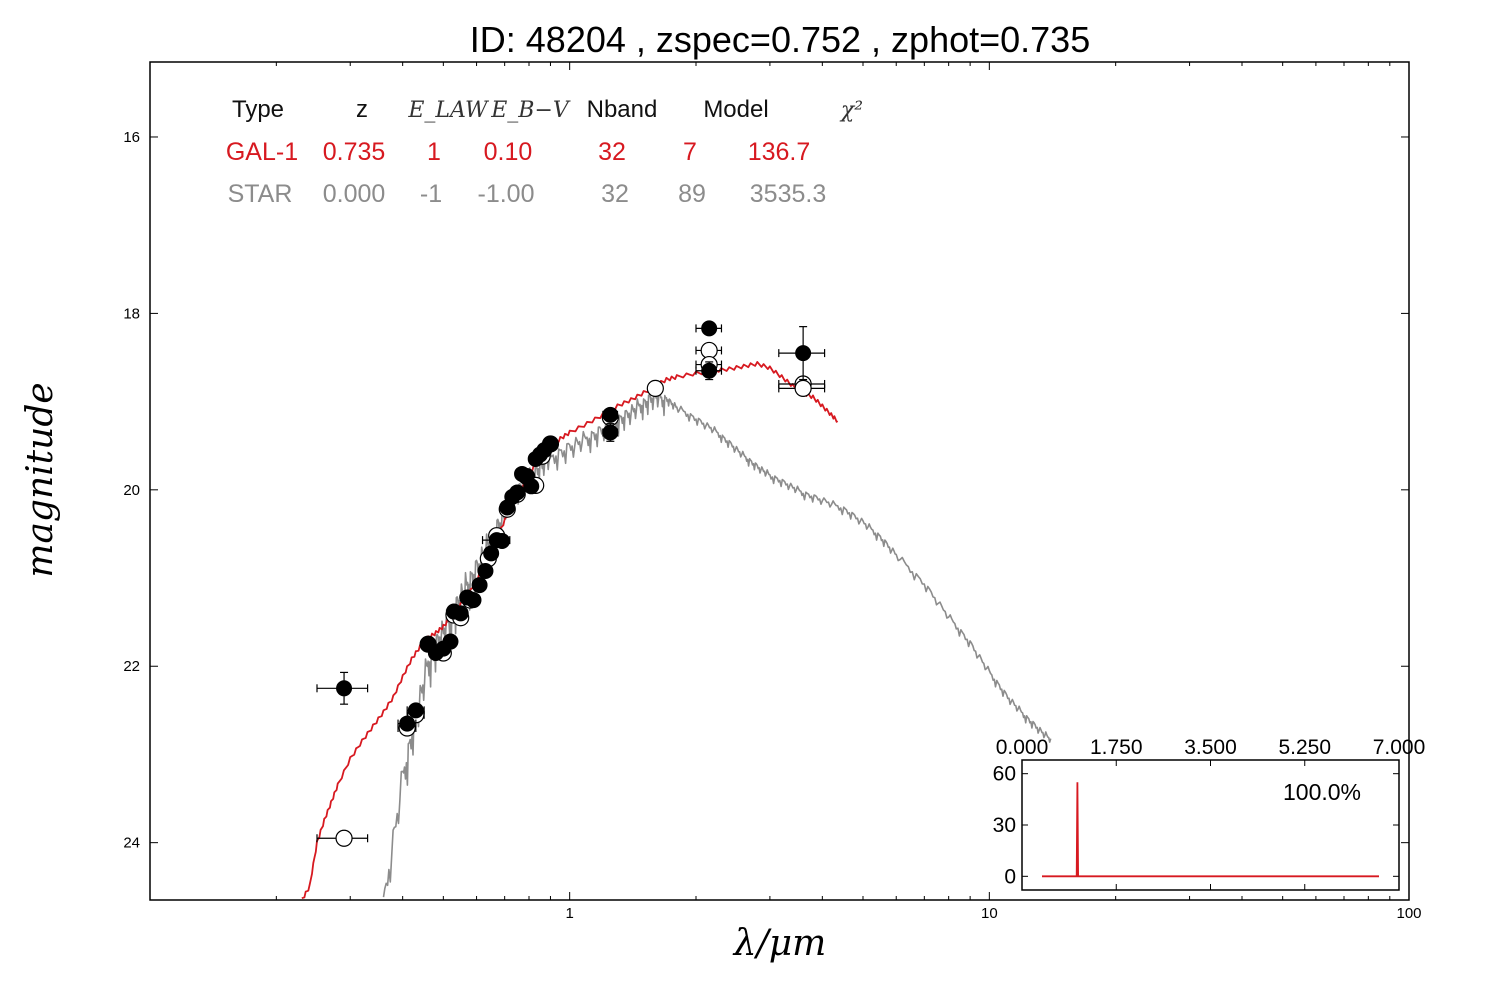 This screenshot has width=1500, height=1000. Describe the element at coordinates (260, 194) in the screenshot. I see `table-cell: STAR` at that location.